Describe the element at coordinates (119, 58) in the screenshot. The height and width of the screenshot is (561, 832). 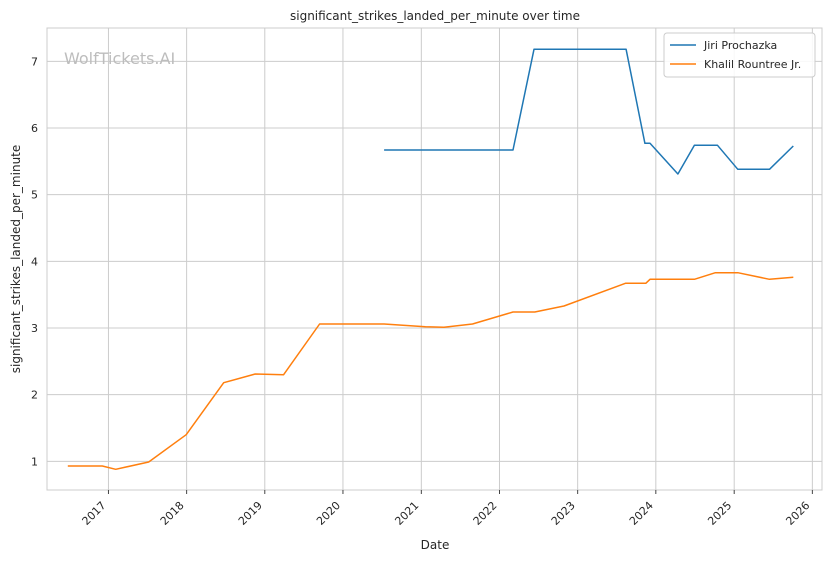
I see `watermark: WolfTickets.AI` at that location.